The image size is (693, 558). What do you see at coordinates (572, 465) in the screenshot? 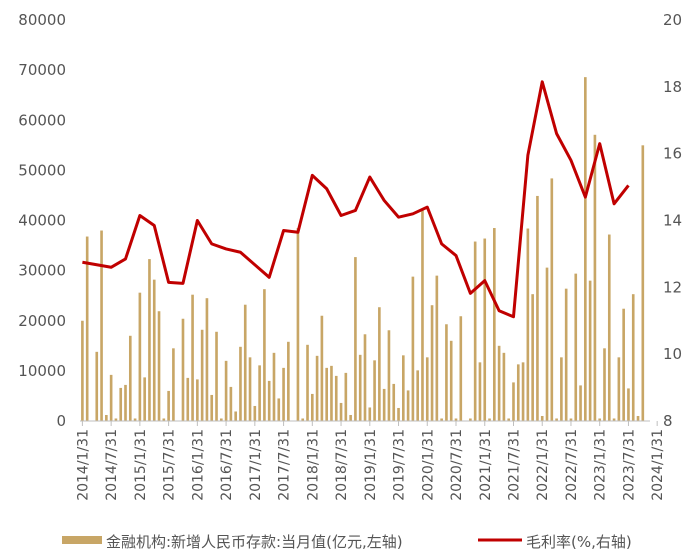
I see `x-axis-tick-label: 2022/7/31` at bounding box center [572, 465].